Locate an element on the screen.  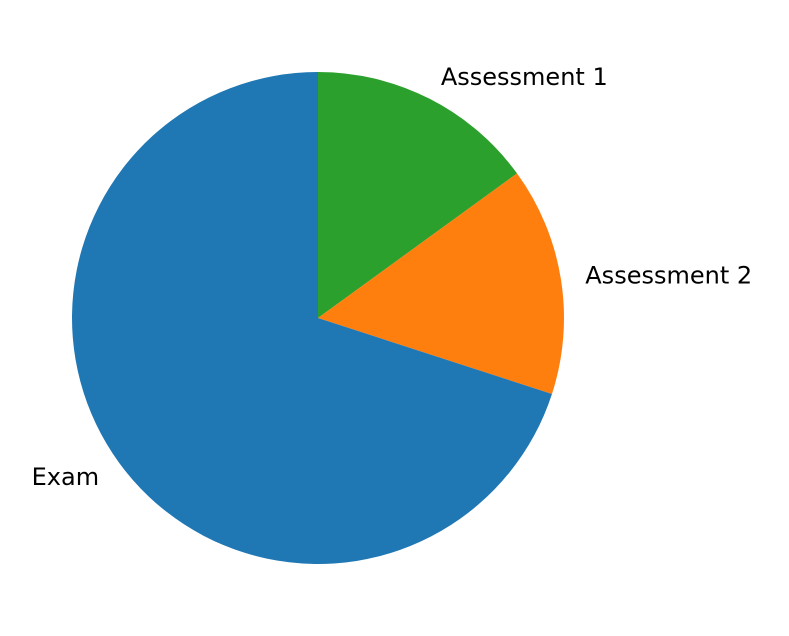
pie-label-assessment-1: Assessment 1 is located at coordinates (524, 77).